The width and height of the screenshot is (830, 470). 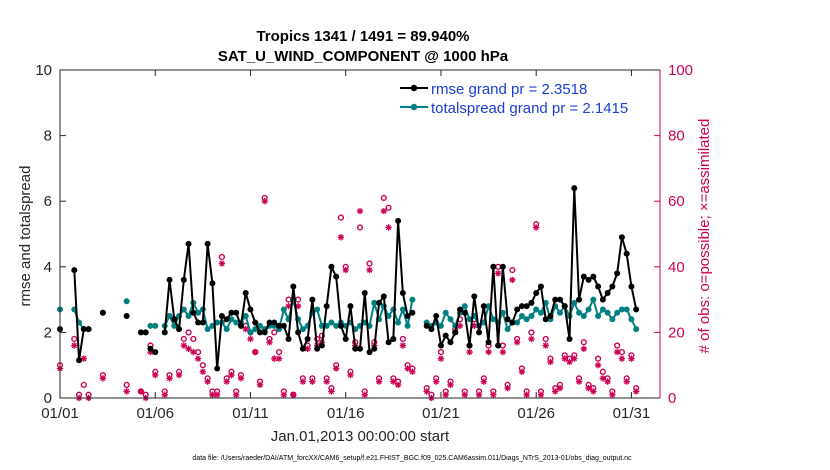 What do you see at coordinates (250, 413) in the screenshot?
I see `x-tick-label: 01/11` at bounding box center [250, 413].